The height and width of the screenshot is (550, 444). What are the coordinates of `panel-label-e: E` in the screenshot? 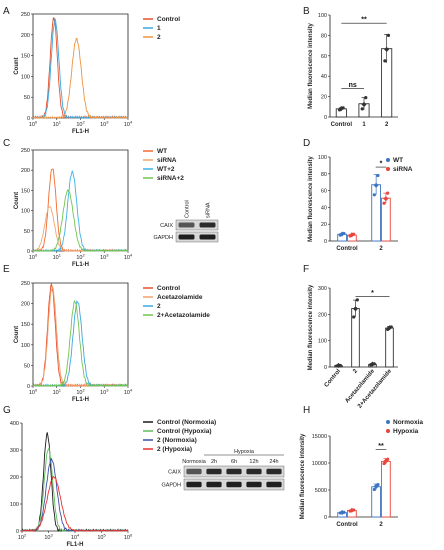 It's located at (6, 269).